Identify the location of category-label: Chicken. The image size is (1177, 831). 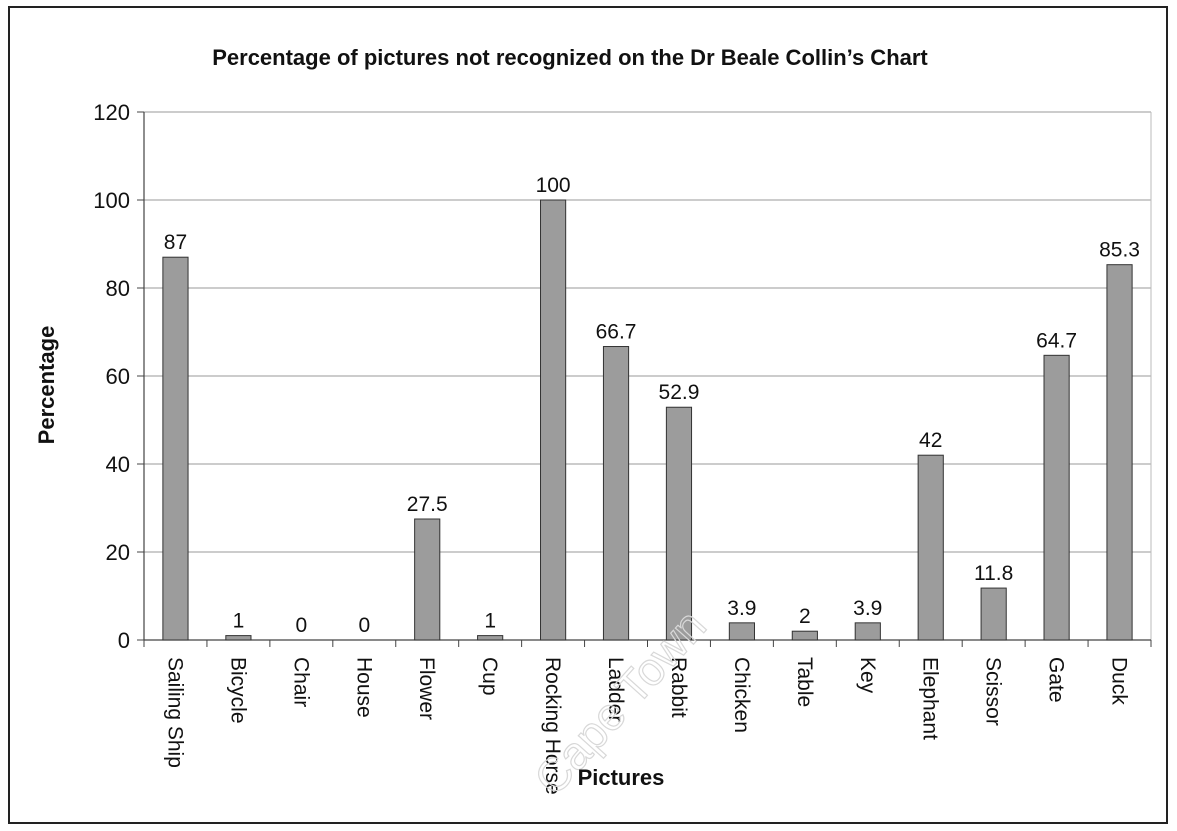
(741, 695).